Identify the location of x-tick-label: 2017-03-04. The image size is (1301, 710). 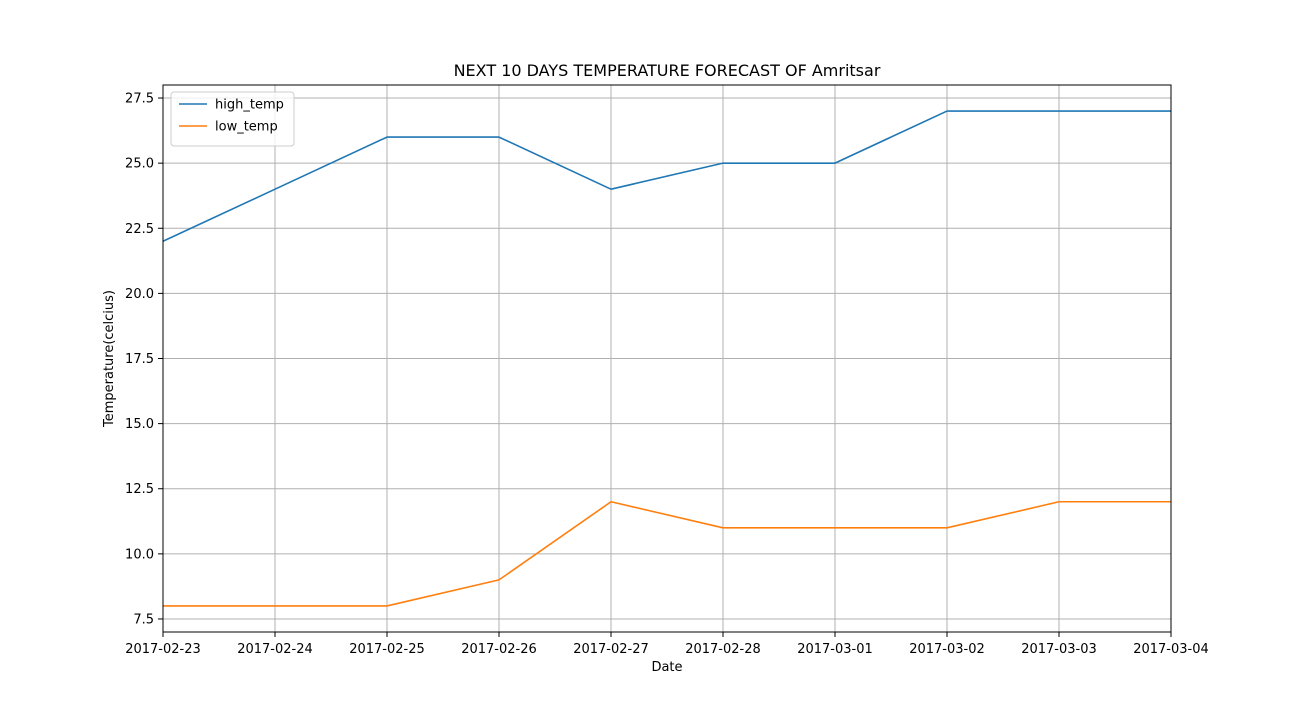
(1171, 649).